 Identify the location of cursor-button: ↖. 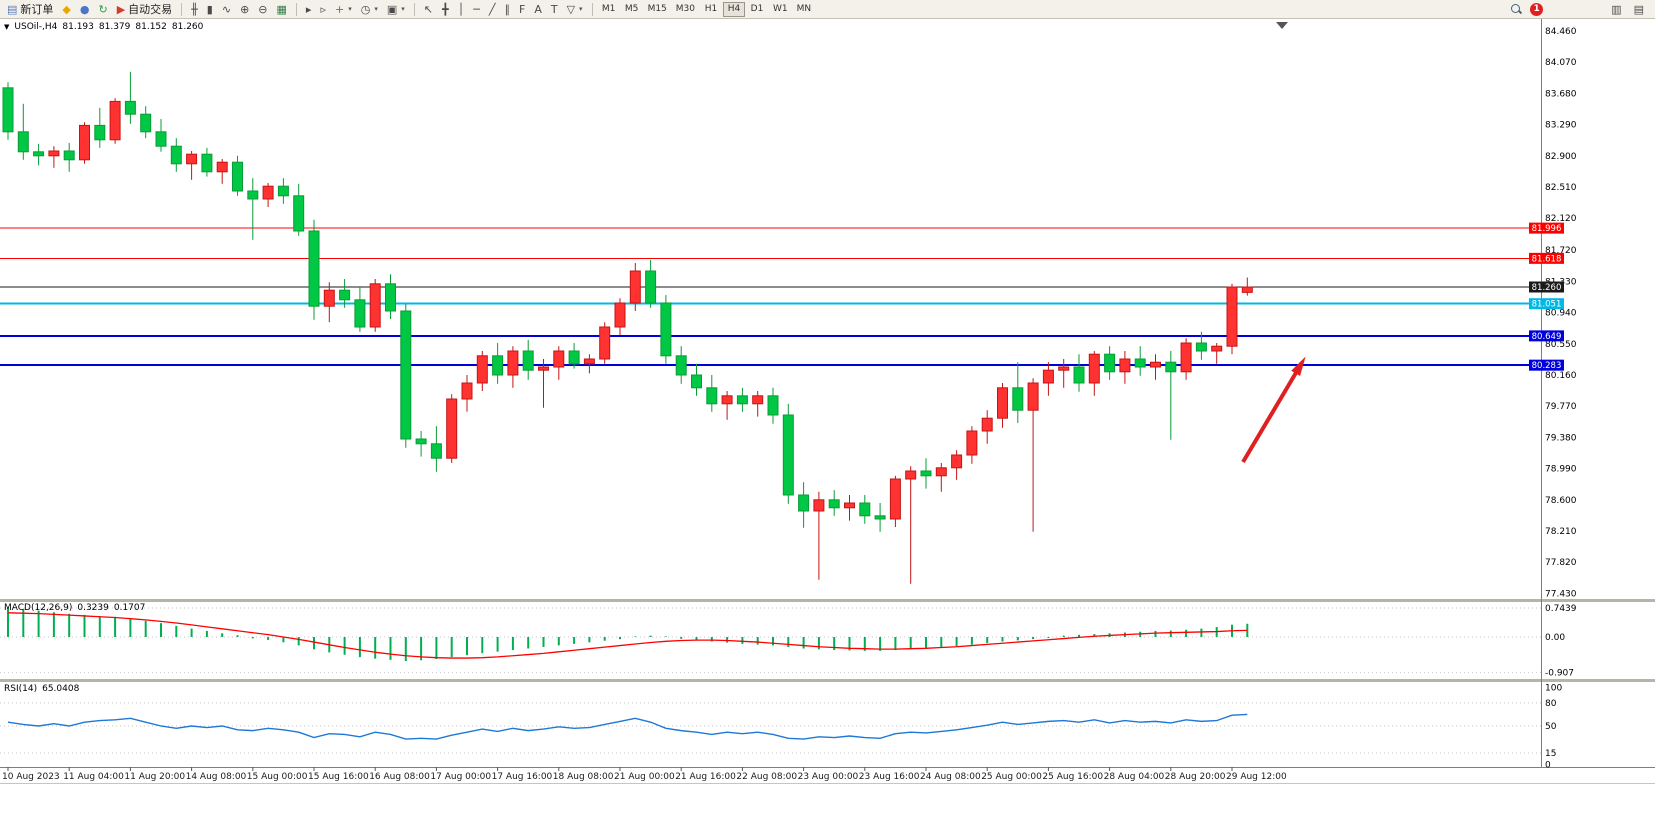
(428, 9).